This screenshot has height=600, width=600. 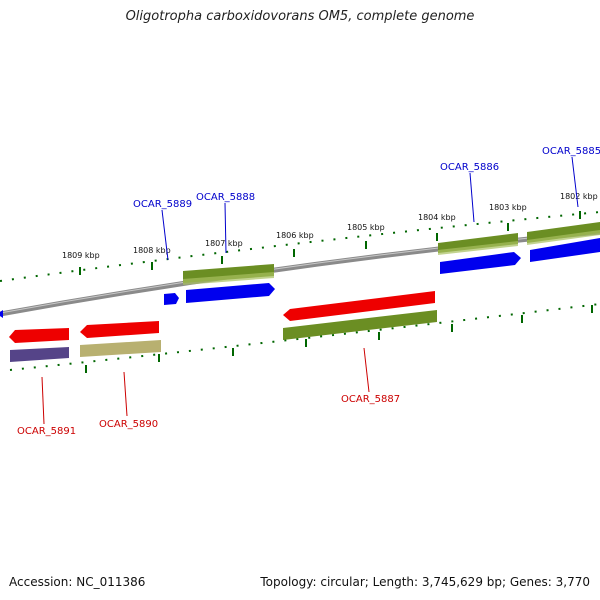 I want to click on gene-label: OCAR_5890, so click(x=128, y=424).